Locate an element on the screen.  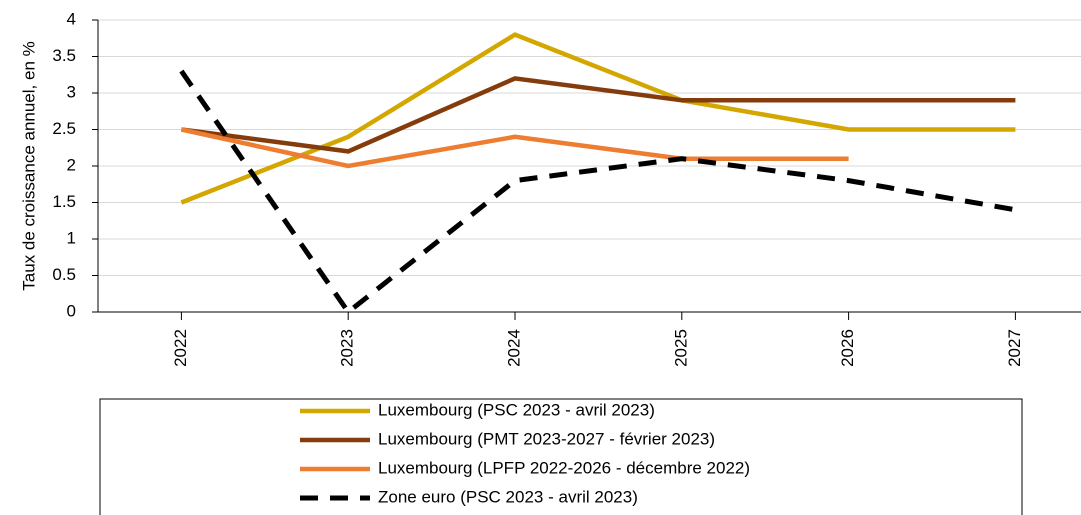
y-tick-label: 1.5 is located at coordinates (64, 201).